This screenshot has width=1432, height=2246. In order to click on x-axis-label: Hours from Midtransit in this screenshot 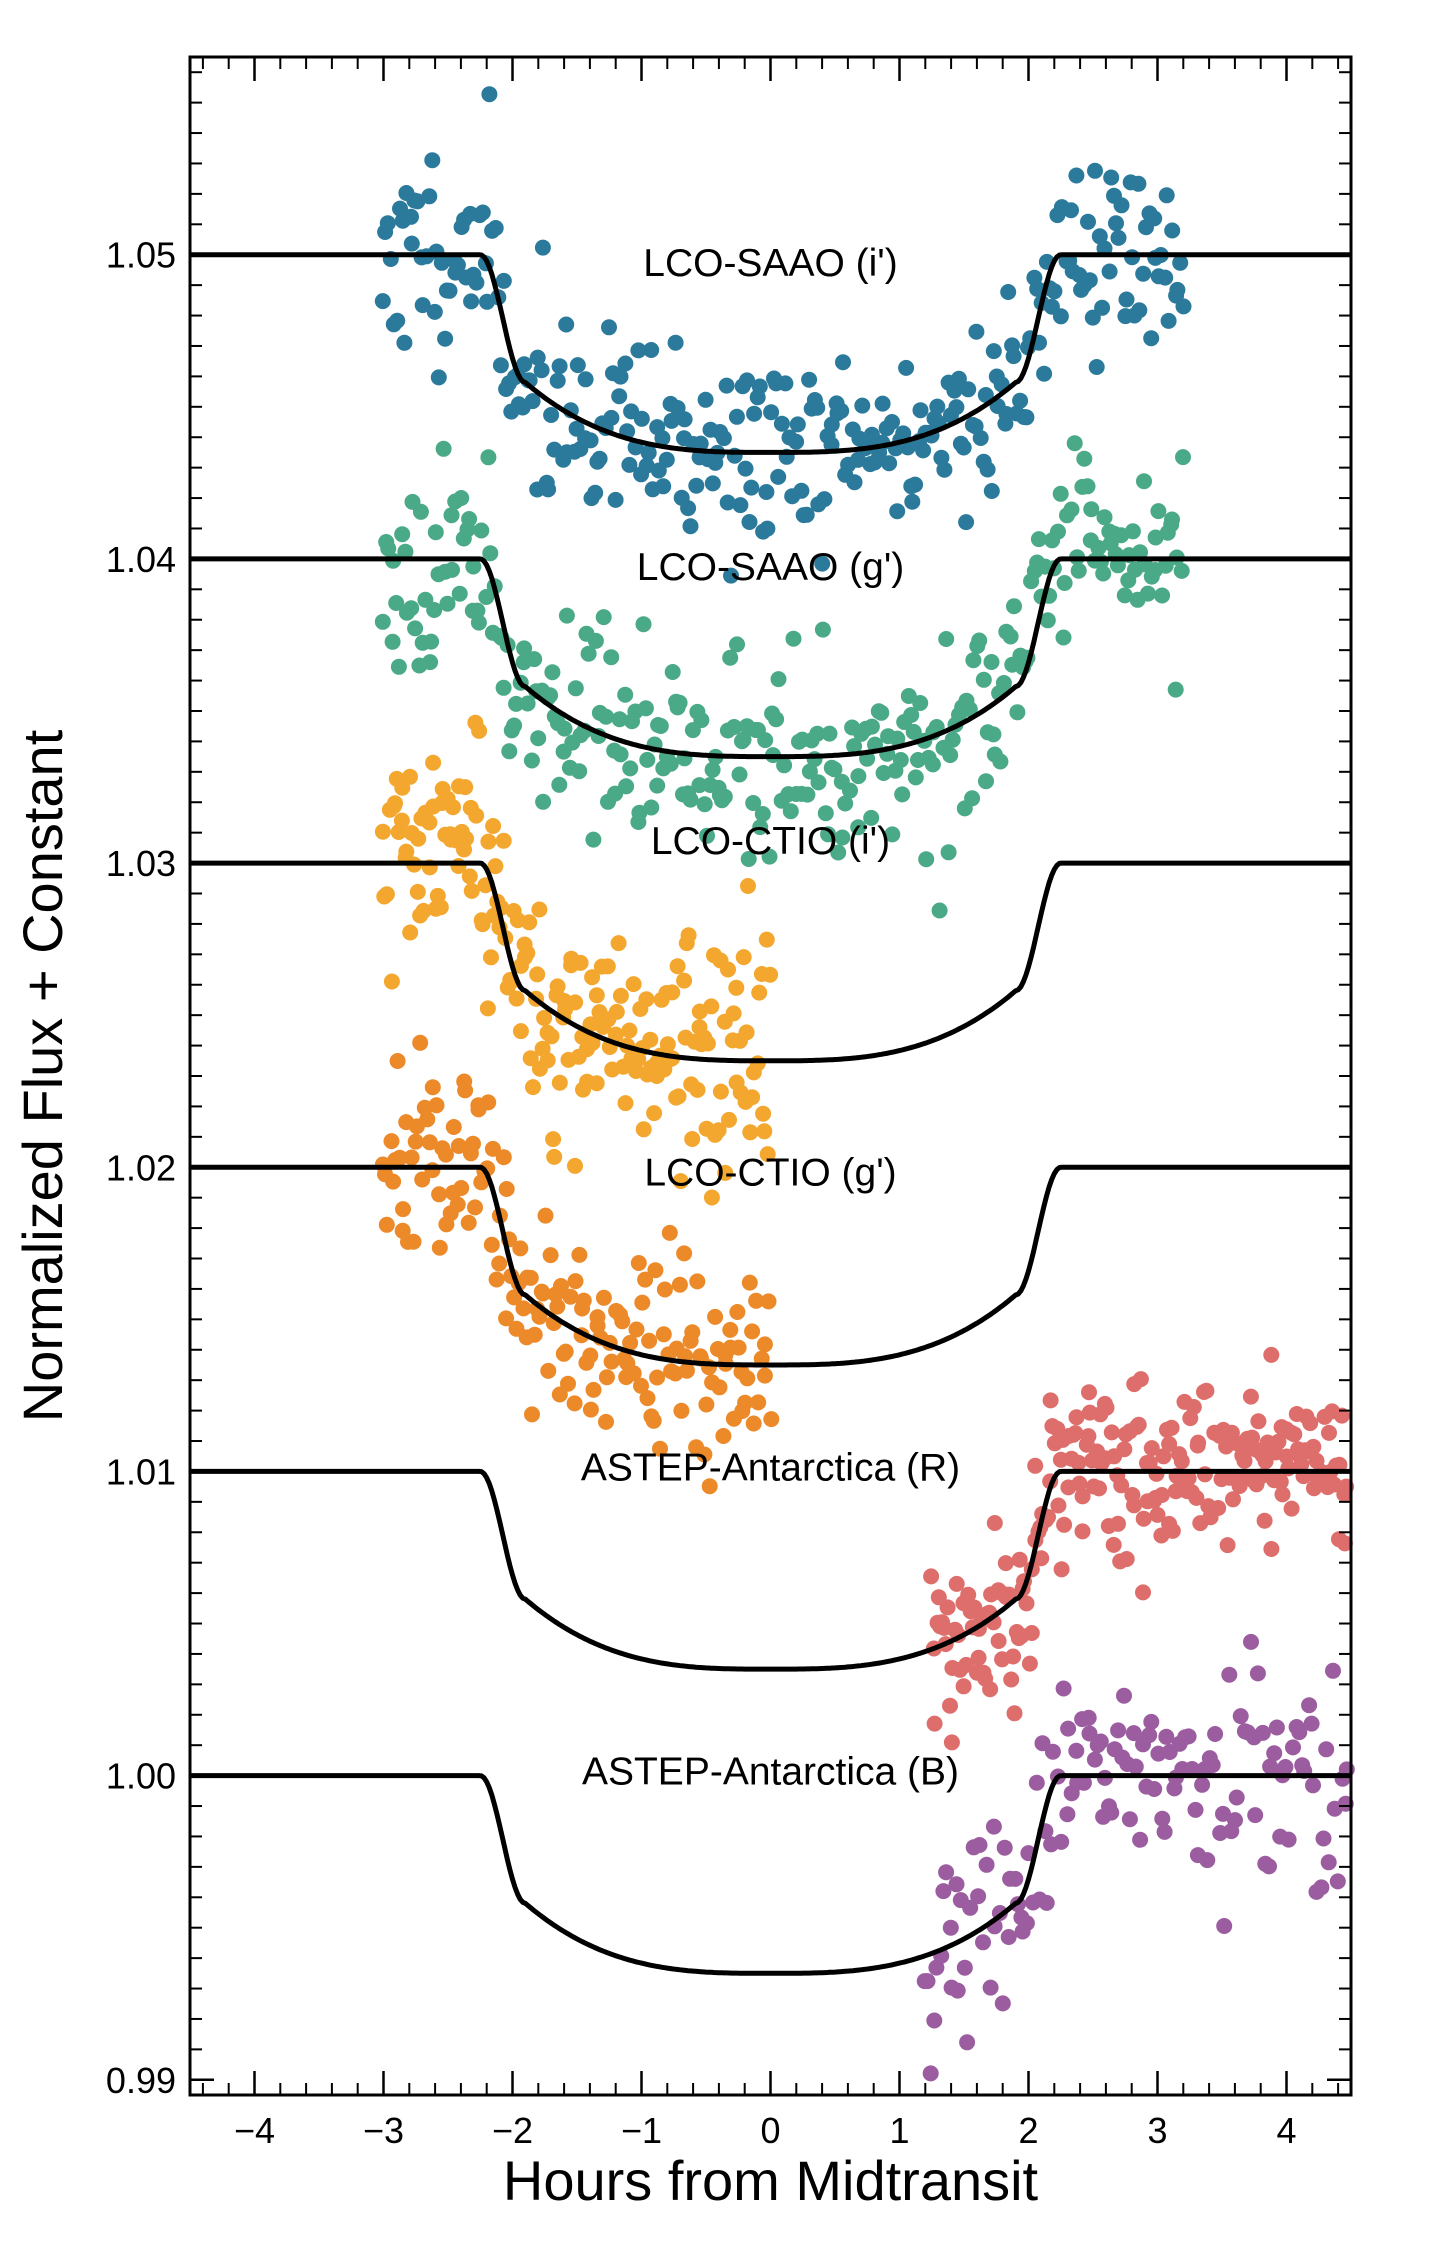, I will do `click(771, 2180)`.